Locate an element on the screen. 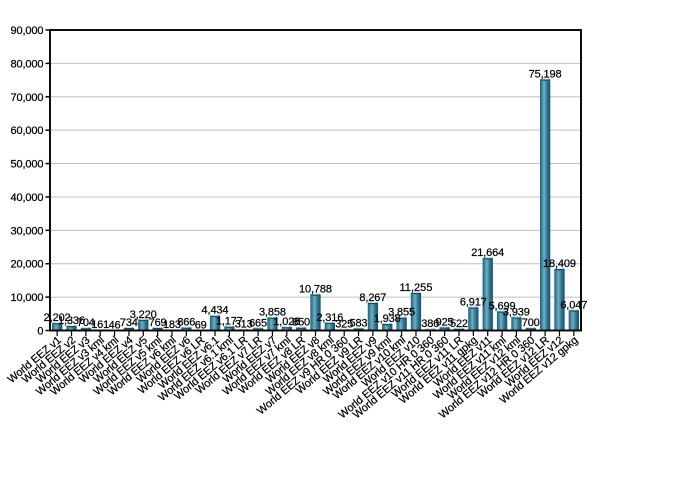 This screenshot has width=700, height=500. svg-text: 734 is located at coordinates (129, 323).